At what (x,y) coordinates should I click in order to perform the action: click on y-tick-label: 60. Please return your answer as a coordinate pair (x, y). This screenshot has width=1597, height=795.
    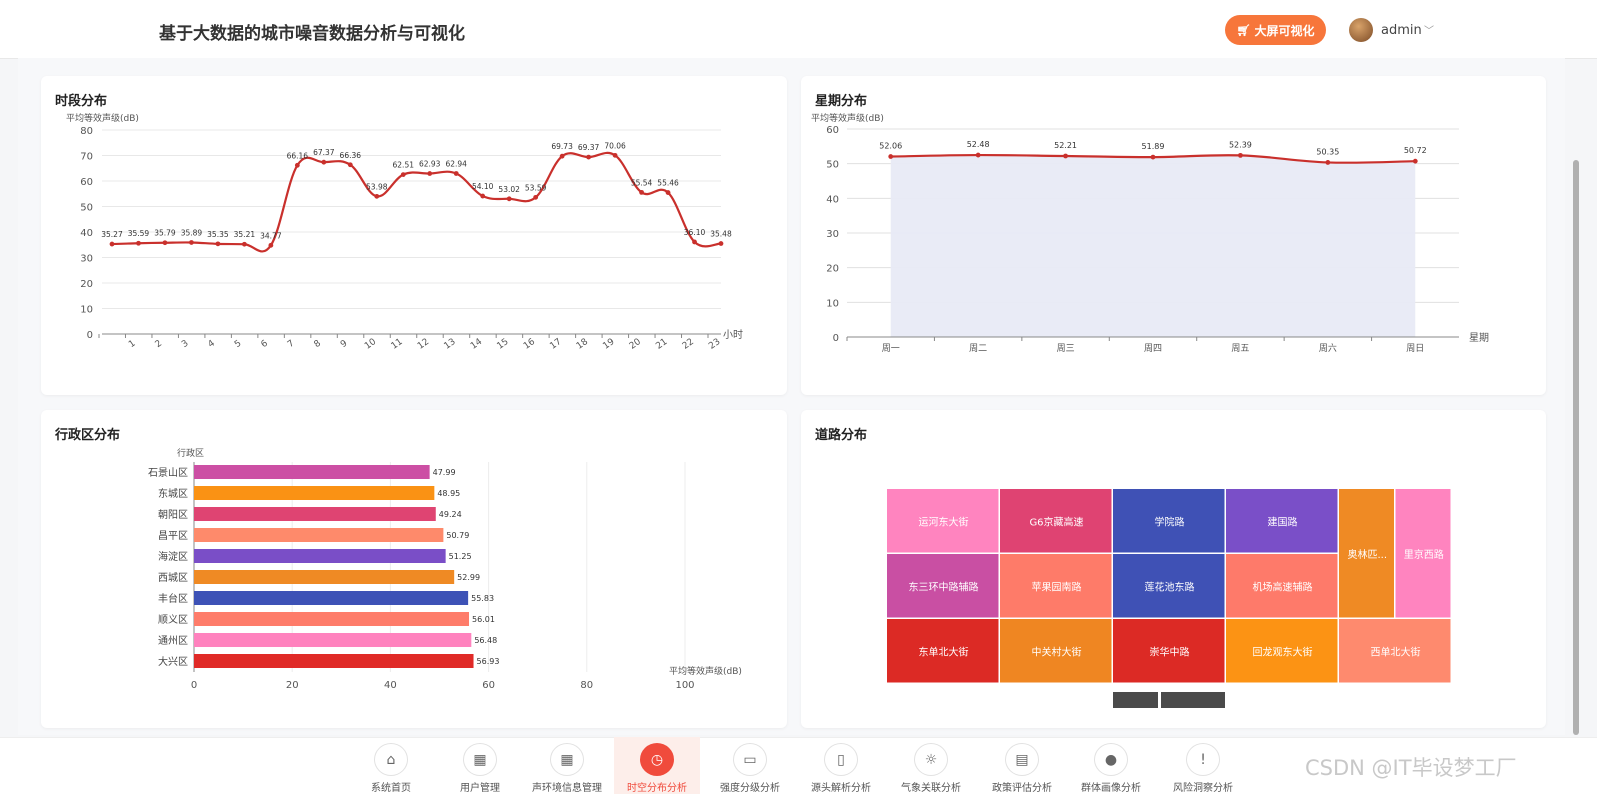
    Looking at the image, I should click on (832, 130).